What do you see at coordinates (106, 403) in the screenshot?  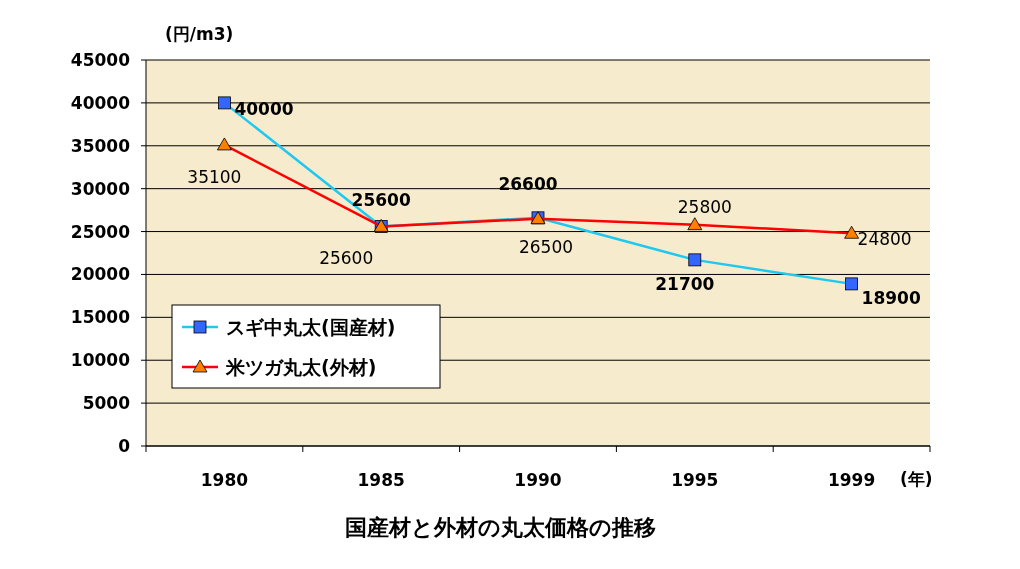 I see `y-tick-label: 5000` at bounding box center [106, 403].